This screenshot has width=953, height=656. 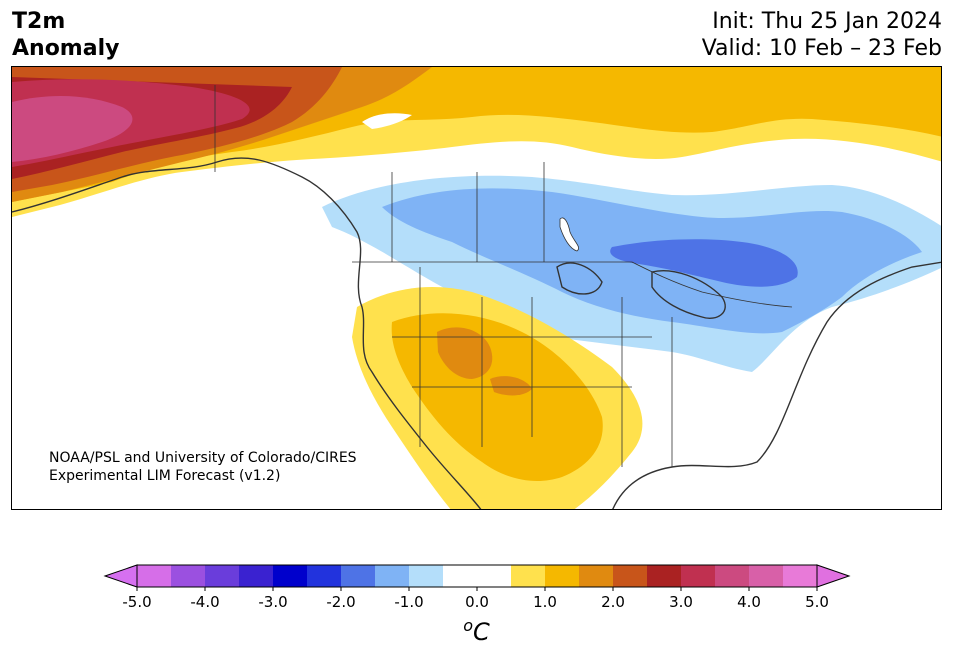 What do you see at coordinates (66, 48) in the screenshot?
I see `title-line-2: Anomaly` at bounding box center [66, 48].